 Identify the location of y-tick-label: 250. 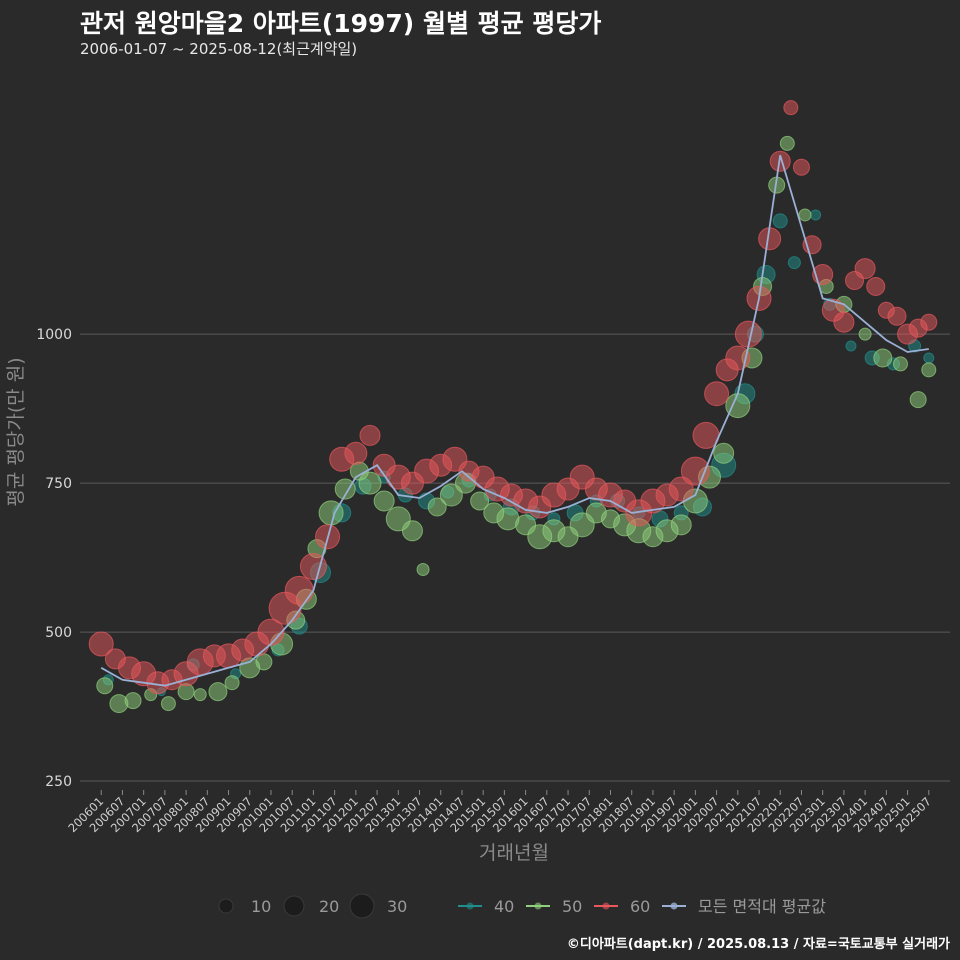
(58, 782).